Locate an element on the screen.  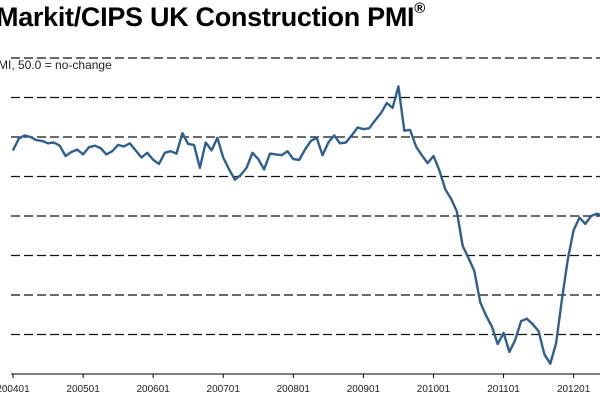
chart-title: Markit/CIPS UK Construction PMI® is located at coordinates (212, 16).